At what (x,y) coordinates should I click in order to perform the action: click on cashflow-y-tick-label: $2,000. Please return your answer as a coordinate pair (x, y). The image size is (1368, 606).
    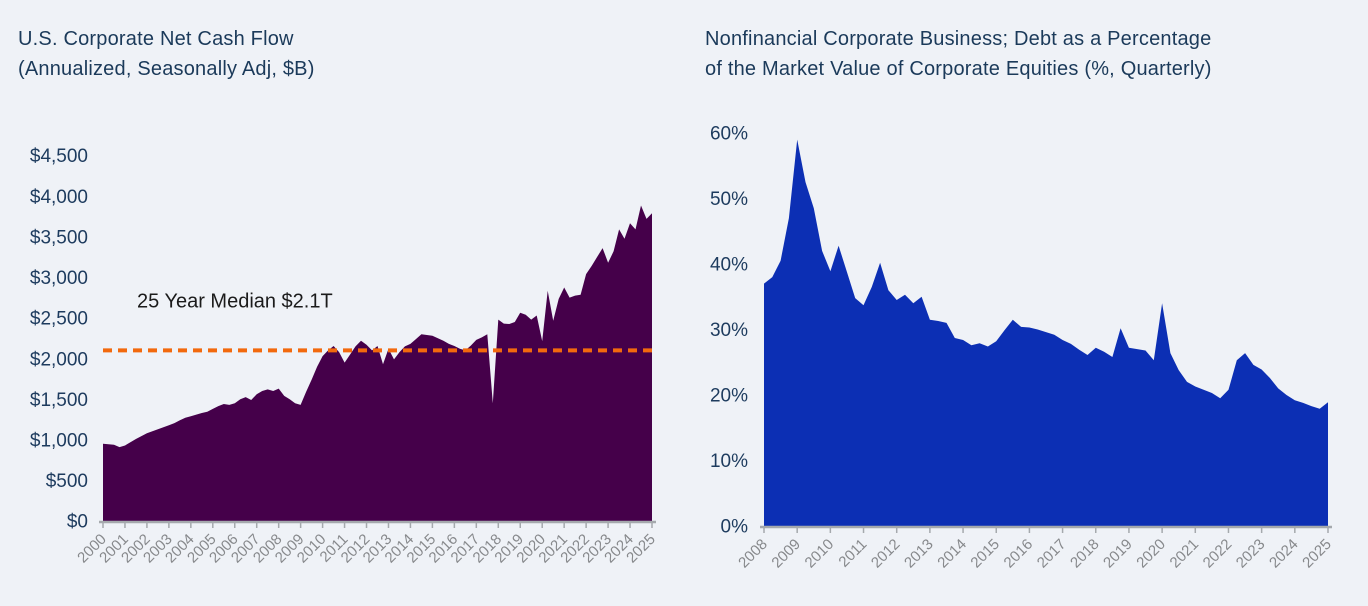
    Looking at the image, I should click on (59, 359).